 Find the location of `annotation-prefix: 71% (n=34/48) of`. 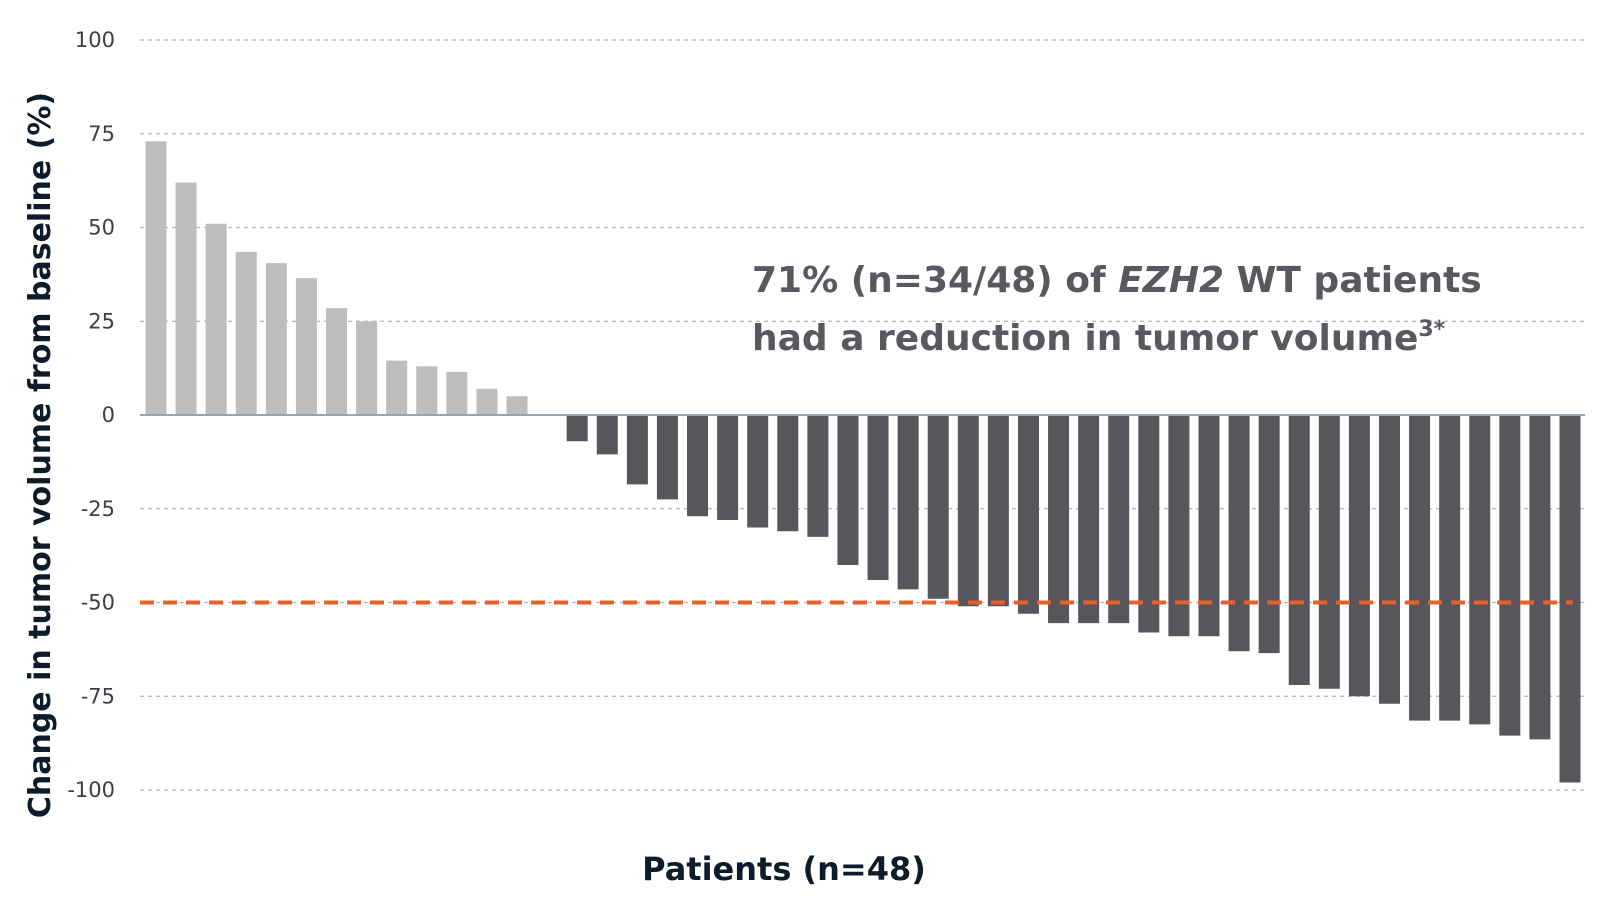

annotation-prefix: 71% (n=34/48) of is located at coordinates (935, 280).